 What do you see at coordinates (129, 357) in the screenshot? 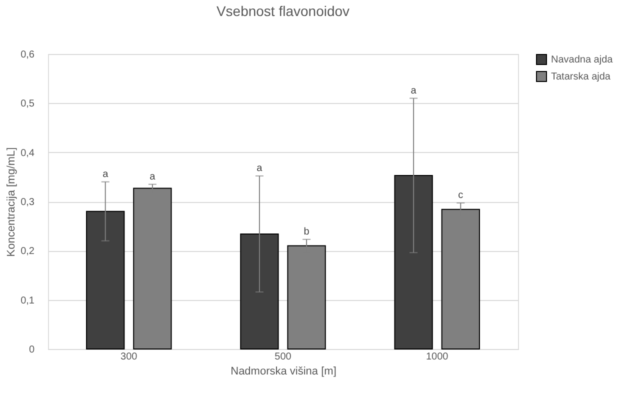
I see `x-tick-label: 300` at bounding box center [129, 357].